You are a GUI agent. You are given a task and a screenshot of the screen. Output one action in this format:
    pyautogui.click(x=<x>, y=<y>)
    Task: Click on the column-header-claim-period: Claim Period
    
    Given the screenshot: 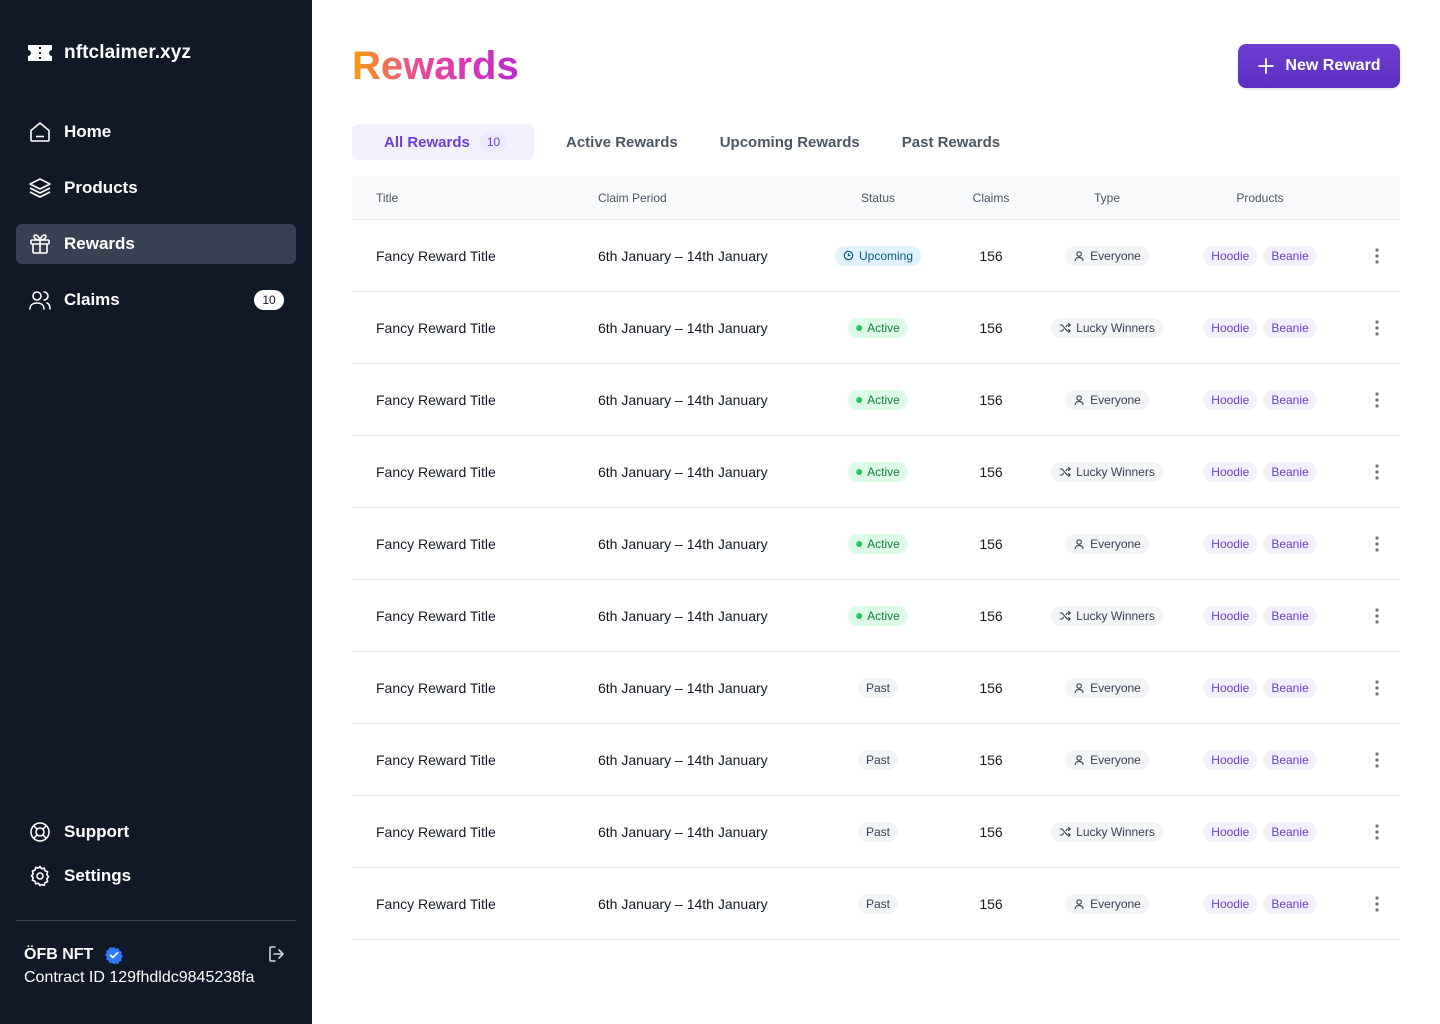 What is the action you would take?
    pyautogui.click(x=632, y=197)
    